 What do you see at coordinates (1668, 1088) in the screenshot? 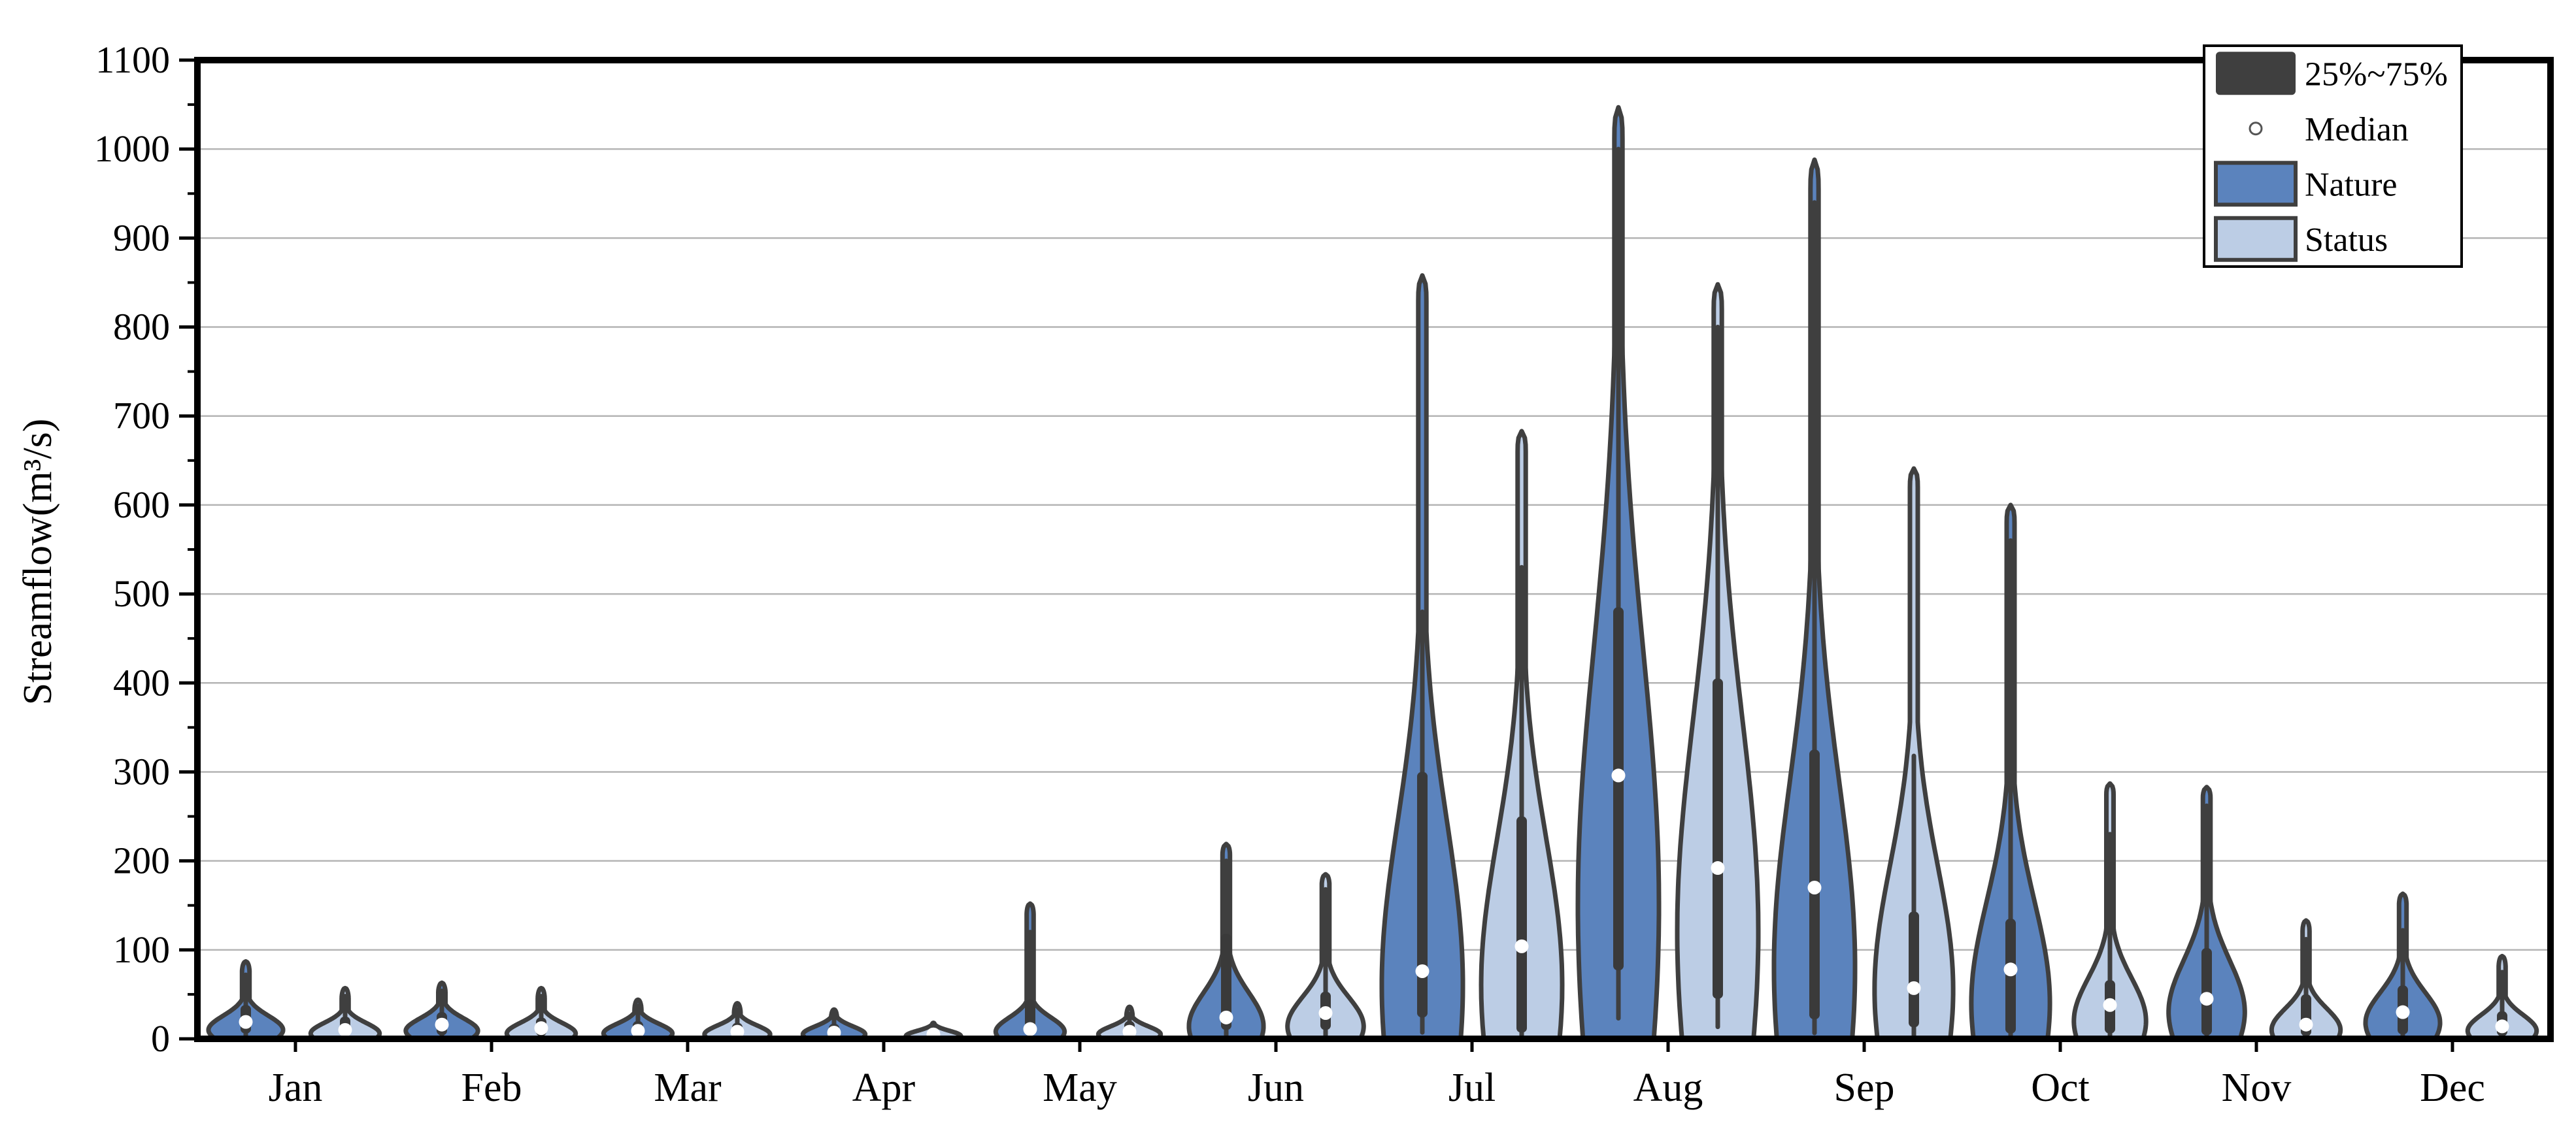
I see `x-tick-label-aug: Aug` at bounding box center [1668, 1088].